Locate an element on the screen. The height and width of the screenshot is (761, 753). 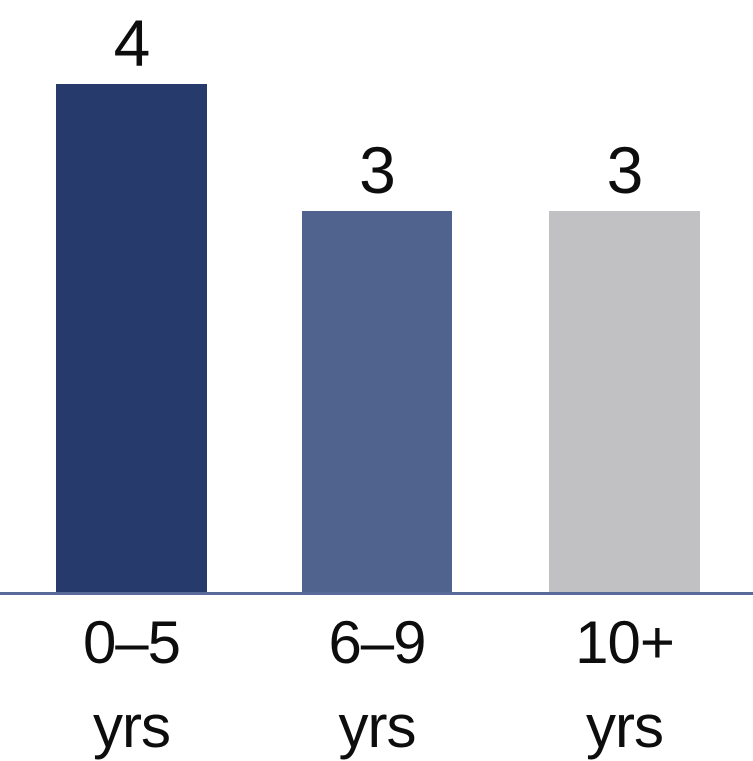
bar-value-label: 4 is located at coordinates (132, 43).